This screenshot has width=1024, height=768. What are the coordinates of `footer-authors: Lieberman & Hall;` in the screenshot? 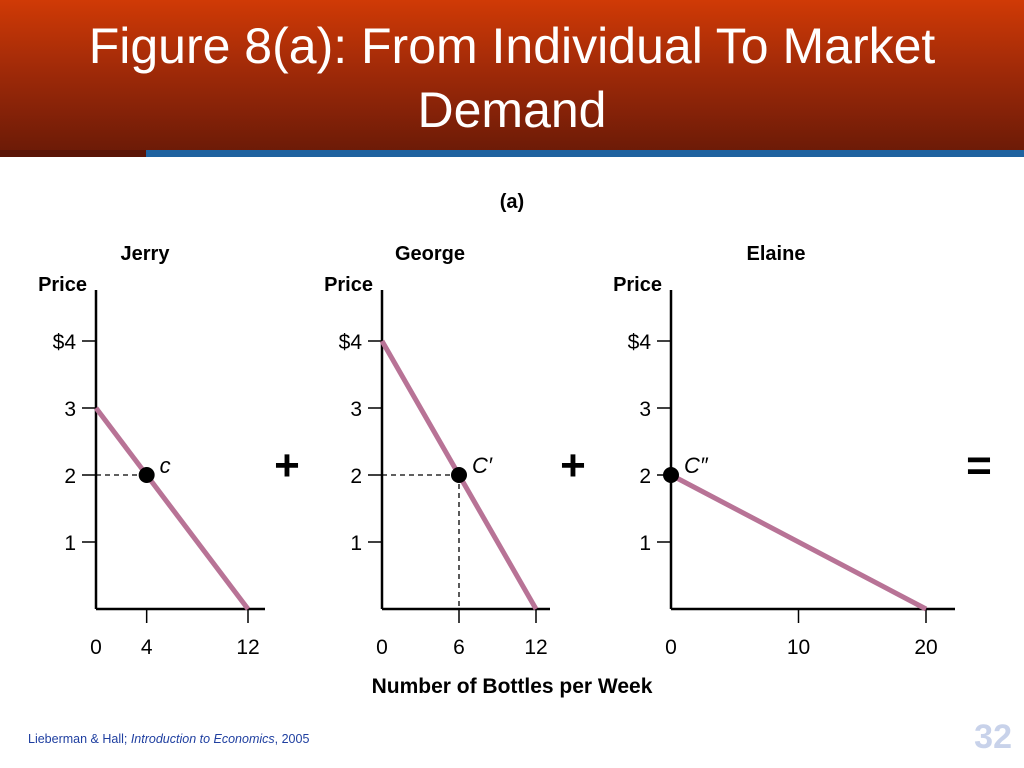 It's located at (79, 739).